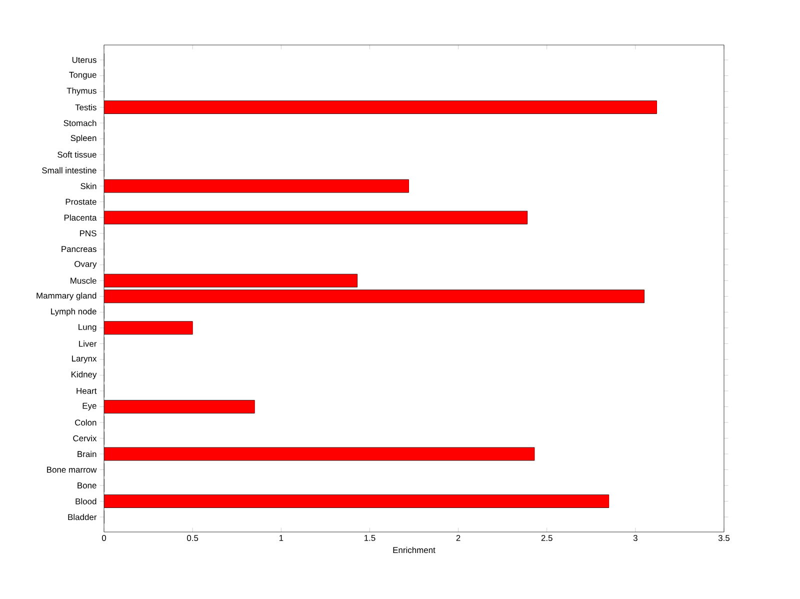 Image resolution: width=800 pixels, height=599 pixels. Describe the element at coordinates (83, 138) in the screenshot. I see `y-tick-label: Spleen` at that location.